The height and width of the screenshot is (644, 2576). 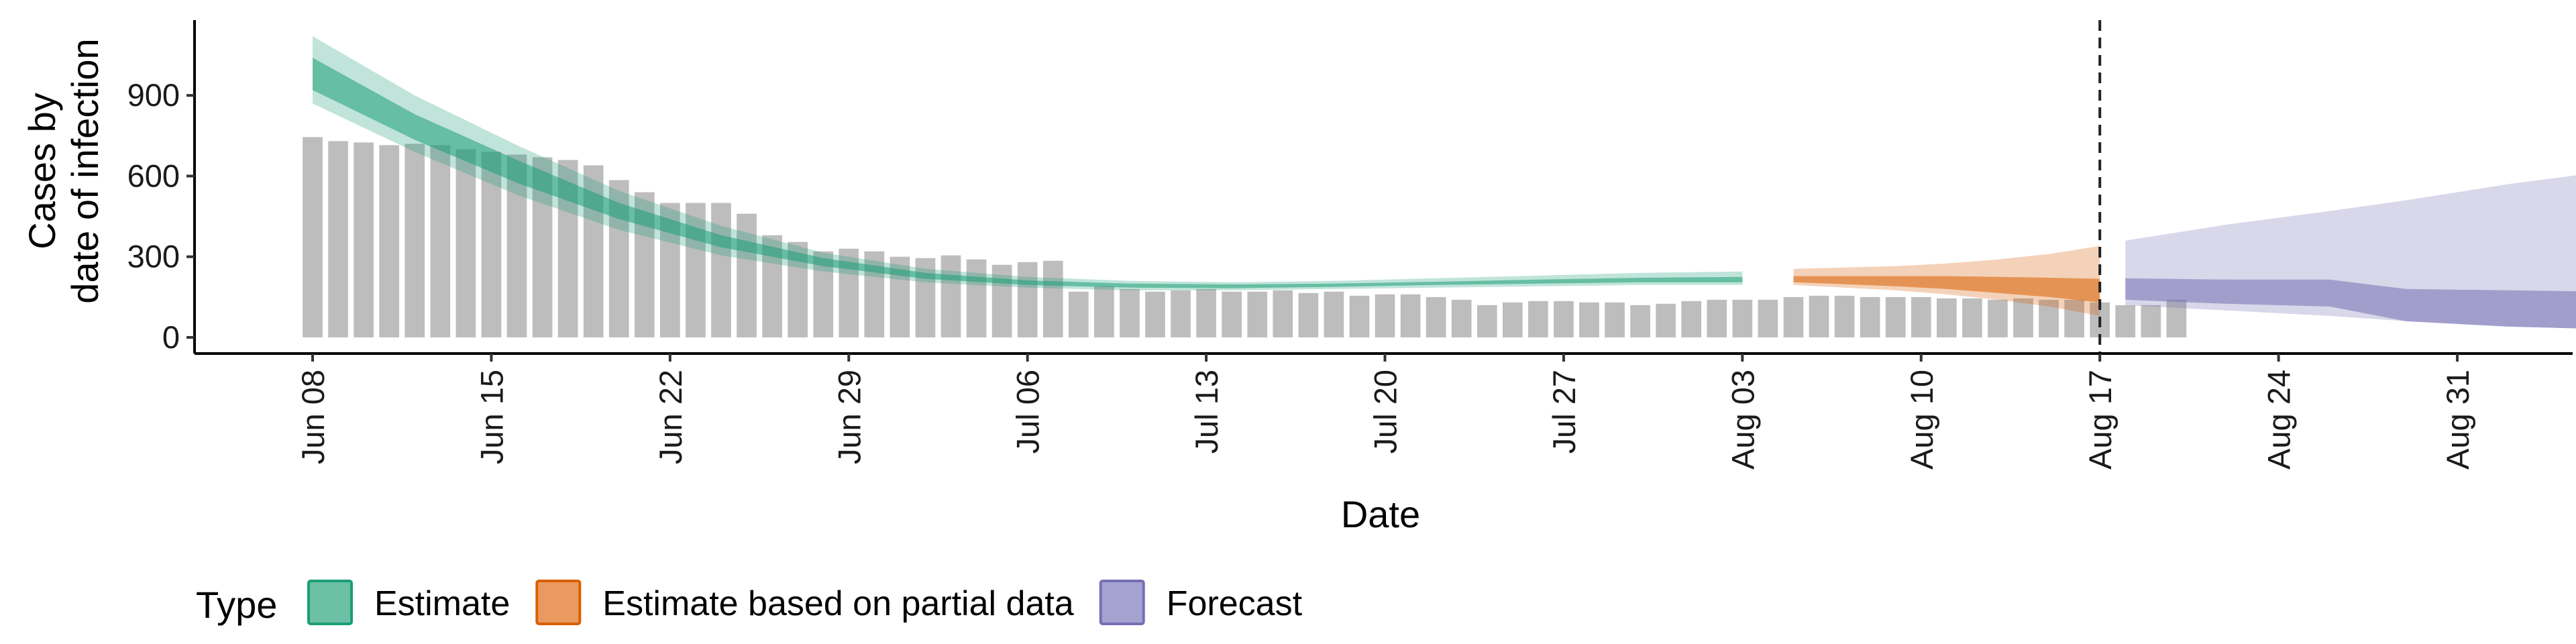 What do you see at coordinates (313, 417) in the screenshot?
I see `x-tick-label-0: Jun 08` at bounding box center [313, 417].